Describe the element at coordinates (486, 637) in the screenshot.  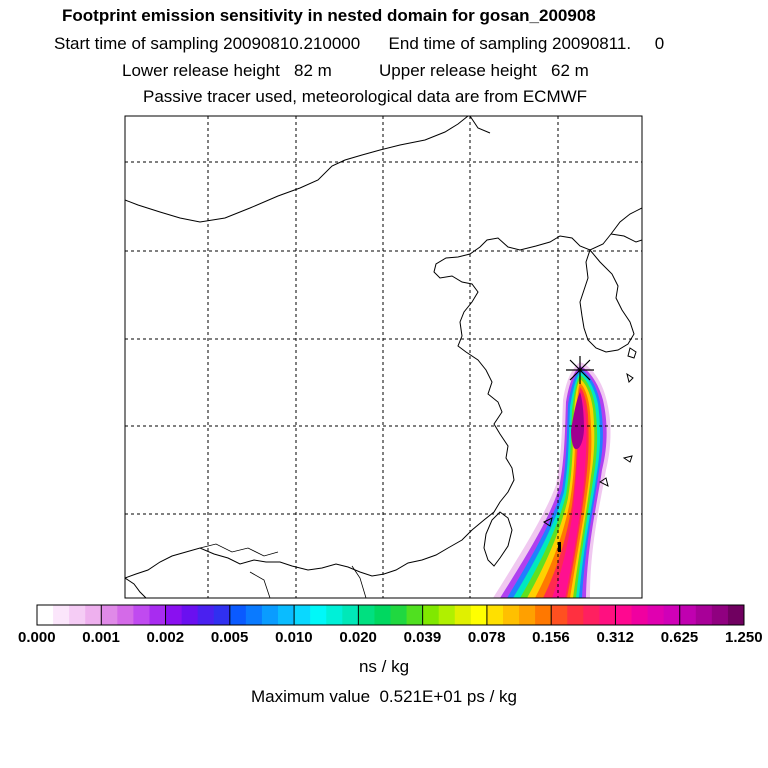
I see `colorbar-tick-label: 0.078` at that location.